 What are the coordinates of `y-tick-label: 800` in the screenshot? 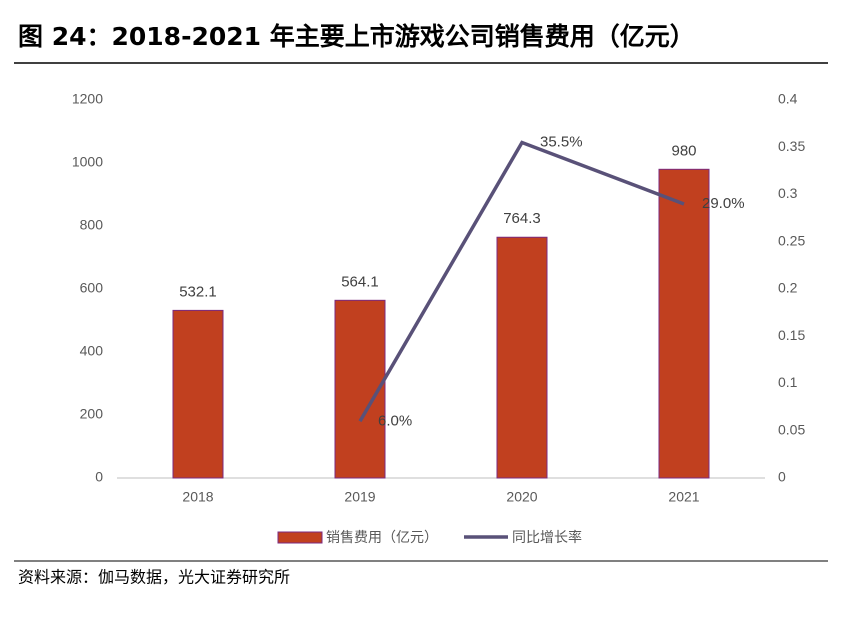 It's located at (92, 225).